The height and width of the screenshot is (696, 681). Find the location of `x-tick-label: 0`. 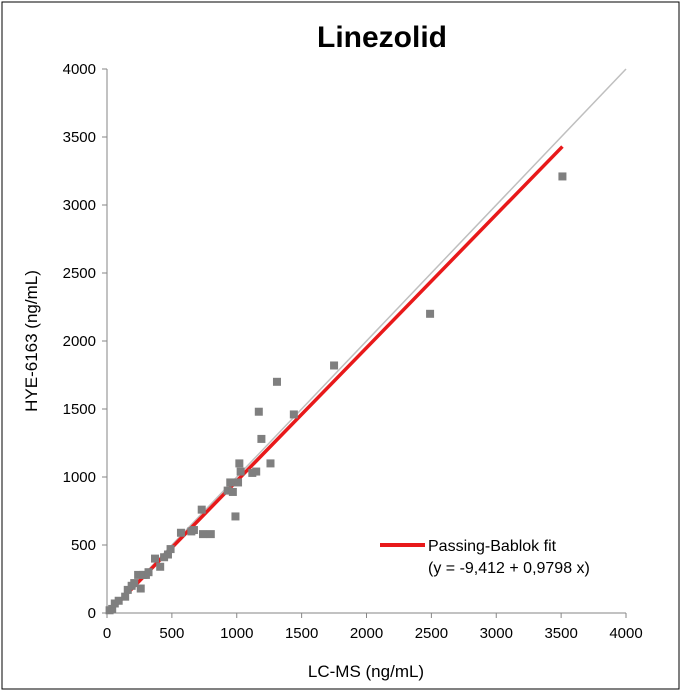

x-tick-label: 0 is located at coordinates (107, 633).